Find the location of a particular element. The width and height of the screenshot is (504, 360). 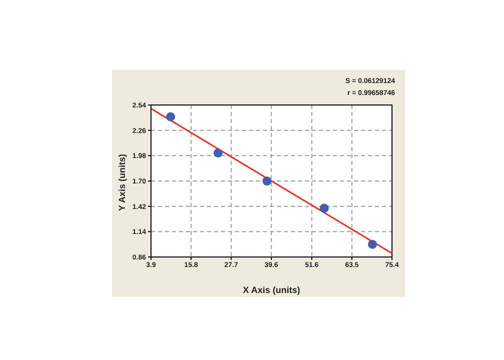

x-axis-title: X Axis (units) is located at coordinates (271, 290).